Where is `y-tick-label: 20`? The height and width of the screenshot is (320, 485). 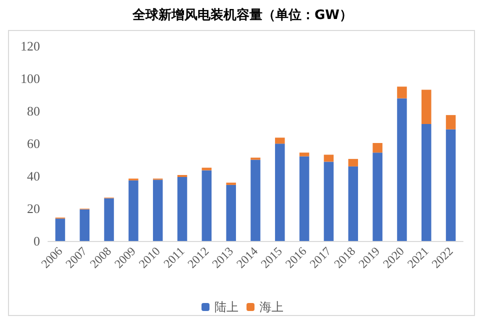 y-tick-label: 20 is located at coordinates (33, 208).